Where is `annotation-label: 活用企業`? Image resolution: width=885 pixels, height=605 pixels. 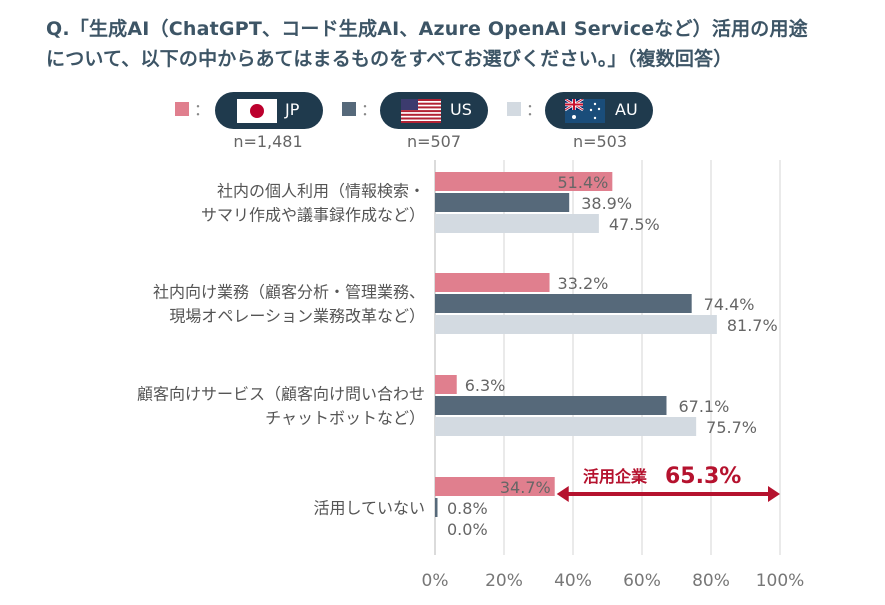 annotation-label: 活用企業 is located at coordinates (615, 476).